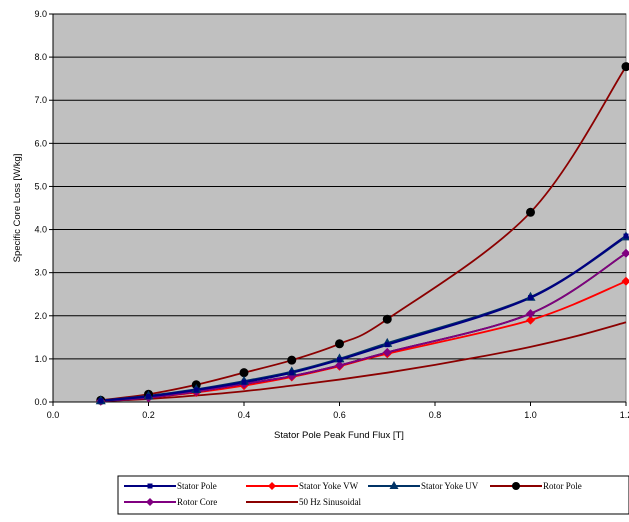 The height and width of the screenshot is (522, 629). I want to click on y-tick-label: 1.0, so click(40, 359).